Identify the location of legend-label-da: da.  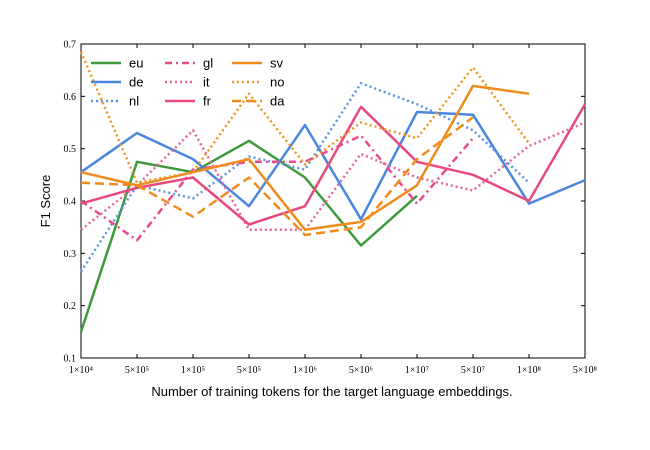
(277, 101).